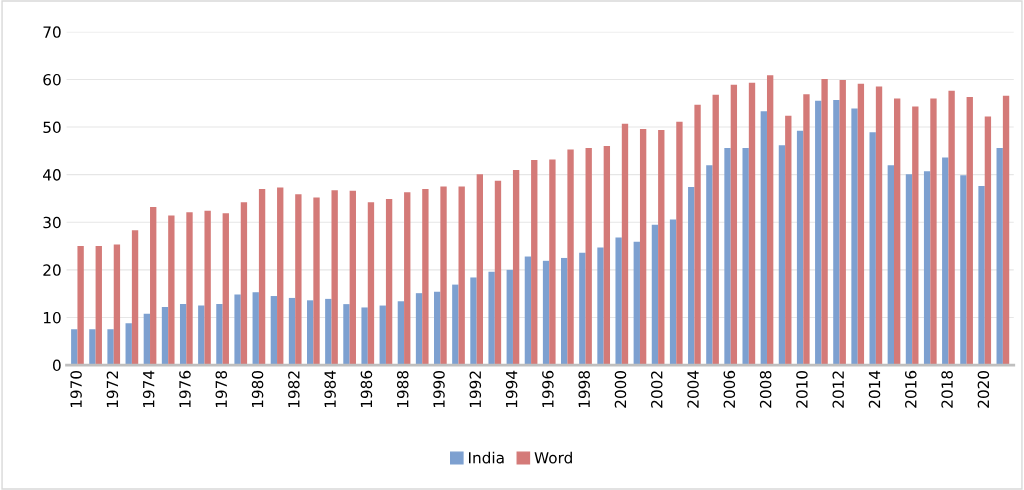 Image resolution: width=1024 pixels, height=490 pixels. Describe the element at coordinates (294, 389) in the screenshot. I see `x-tick-label: 1982` at that location.